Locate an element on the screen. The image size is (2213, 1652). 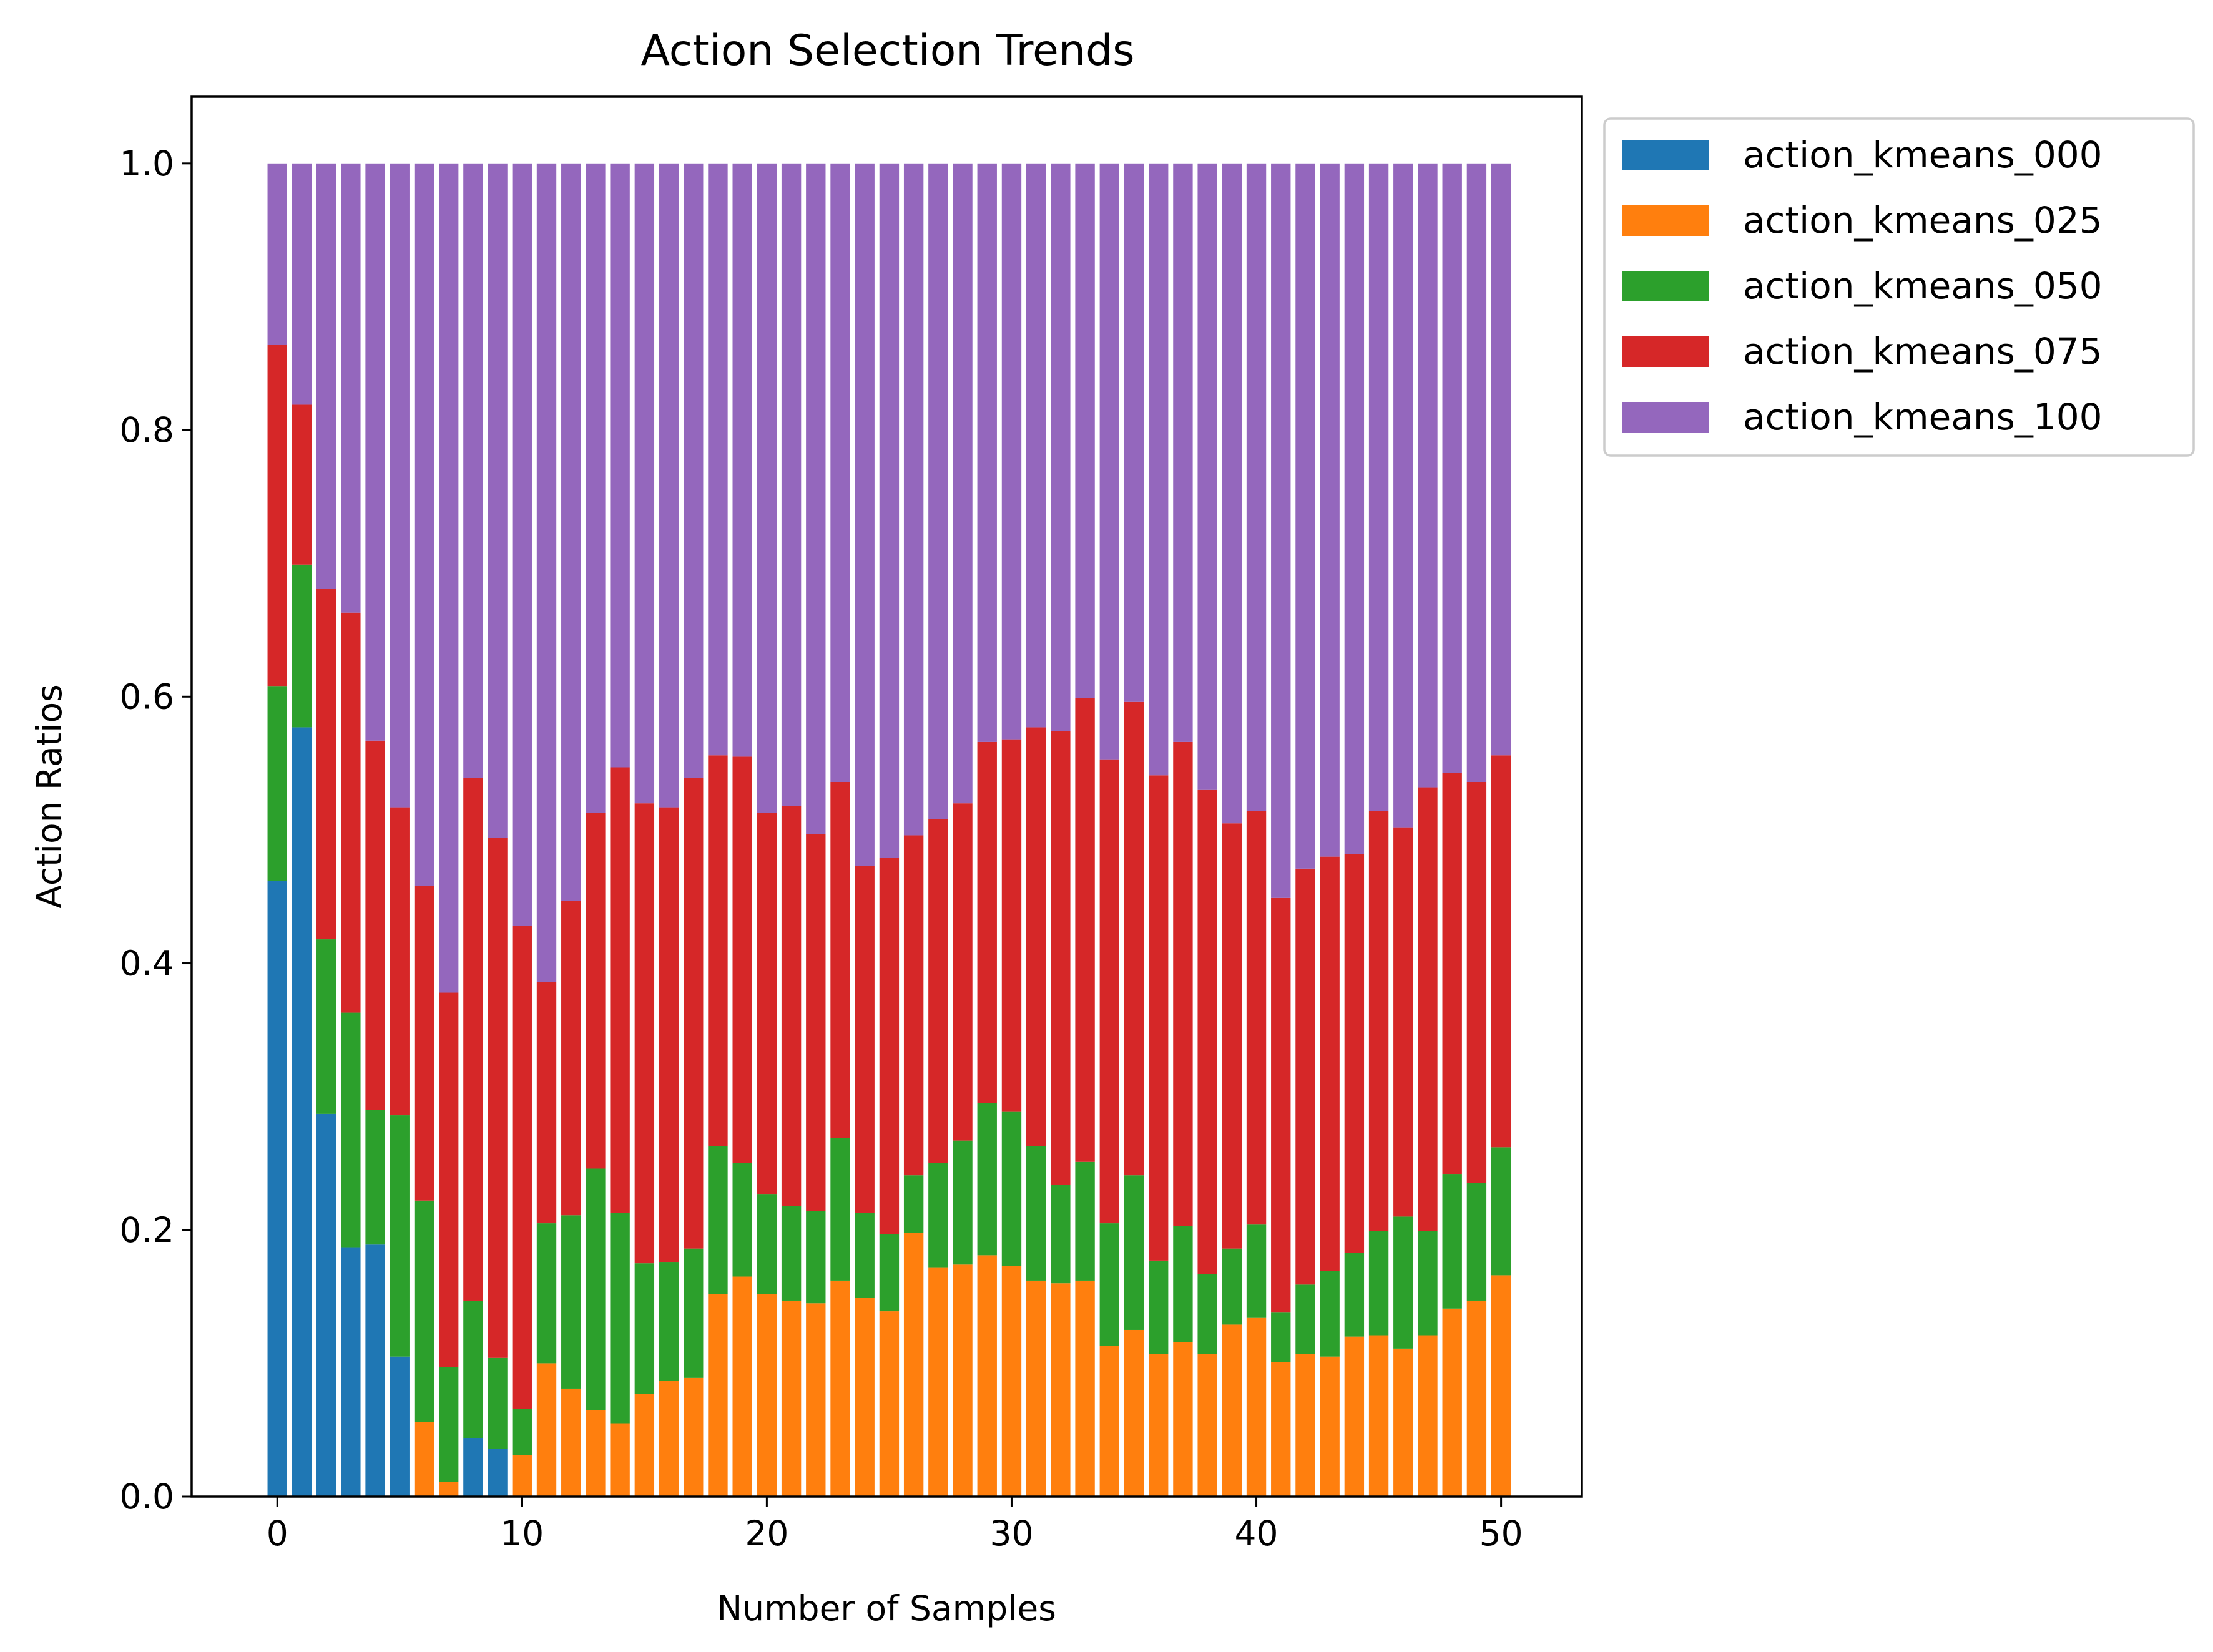
x-tick-label: 20 is located at coordinates (766, 1533).